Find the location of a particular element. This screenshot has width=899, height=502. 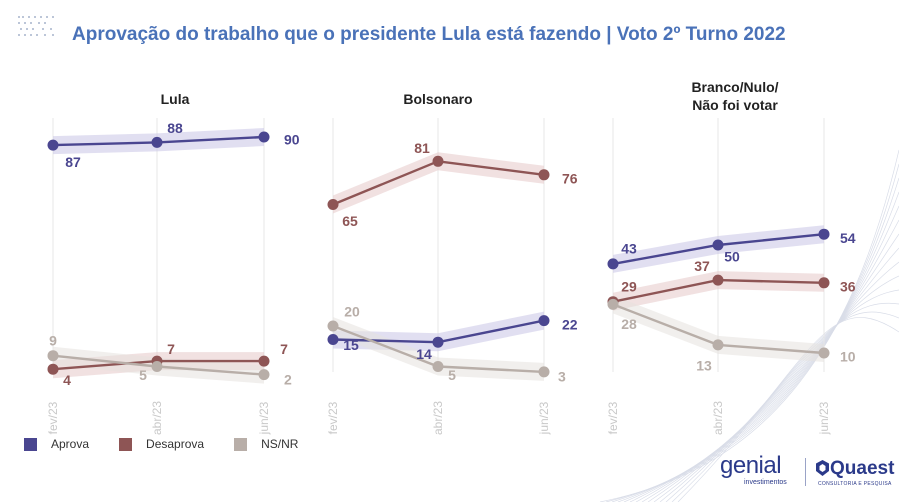

quaest-logo-subtitle: CONSULTORIA E PESQUISA is located at coordinates (855, 484).